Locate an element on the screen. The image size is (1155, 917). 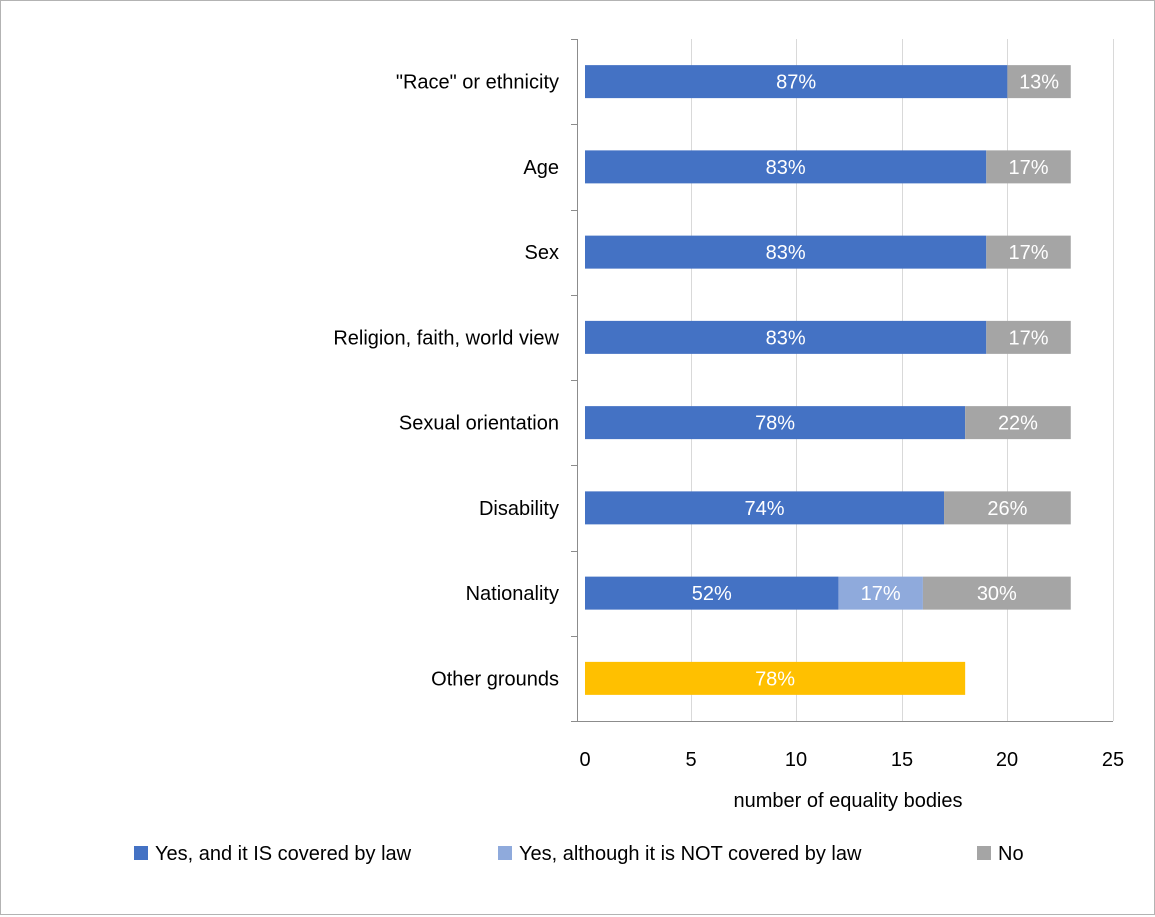
category-label: Sex is located at coordinates (542, 253).